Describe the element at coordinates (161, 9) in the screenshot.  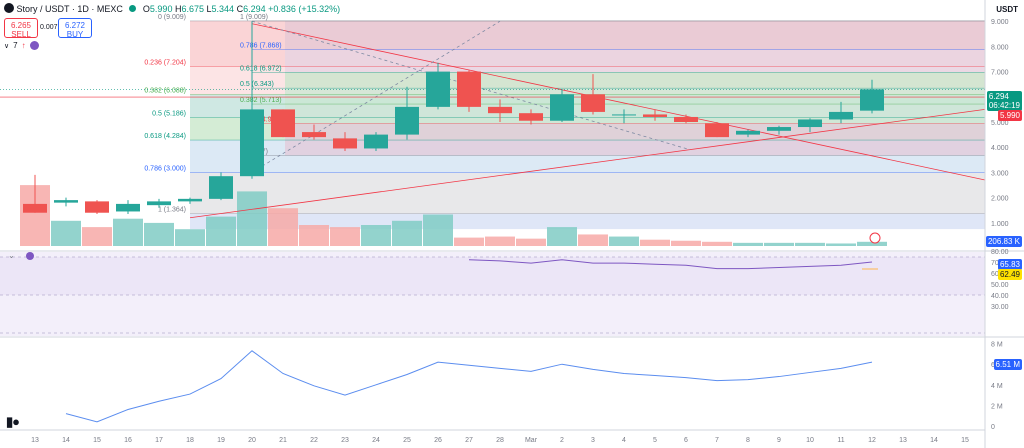
I see `ohlc-open-value: 5.990` at that location.